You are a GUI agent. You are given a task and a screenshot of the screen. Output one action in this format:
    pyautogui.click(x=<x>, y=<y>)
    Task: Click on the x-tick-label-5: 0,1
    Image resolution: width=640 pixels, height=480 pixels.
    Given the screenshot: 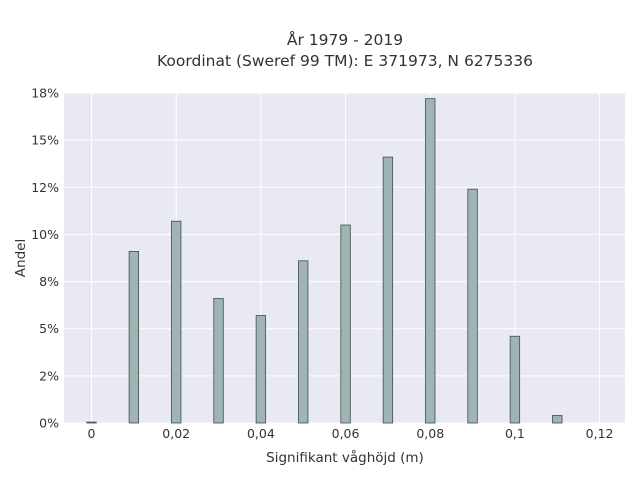 What is the action you would take?
    pyautogui.click(x=515, y=433)
    